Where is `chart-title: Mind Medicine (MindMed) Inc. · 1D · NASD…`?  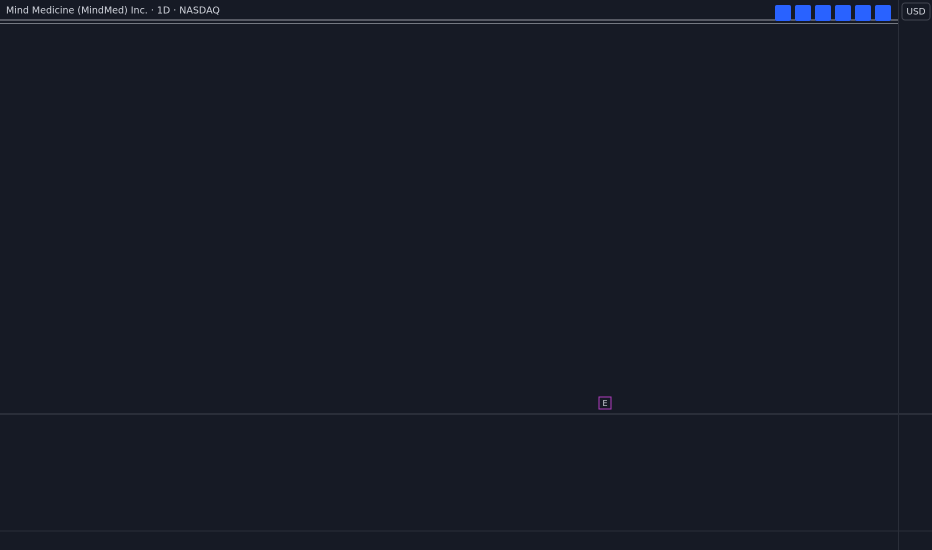
chart-title: Mind Medicine (MindMed) Inc. · 1D · NASD… is located at coordinates (113, 11).